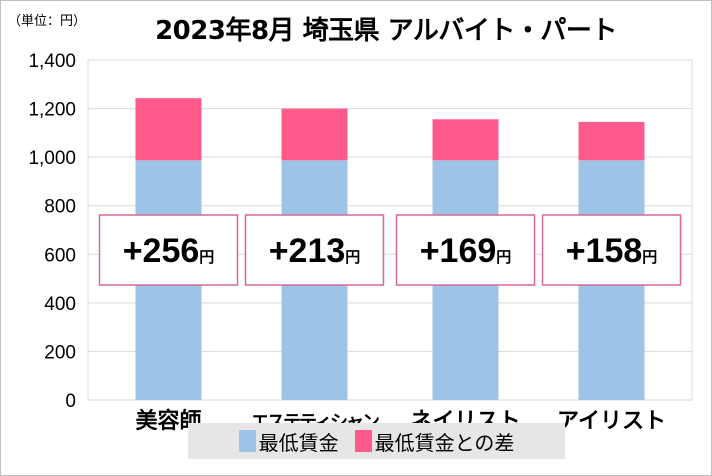  Describe the element at coordinates (247, 441) in the screenshot. I see `legend-swatch-blue` at that location.